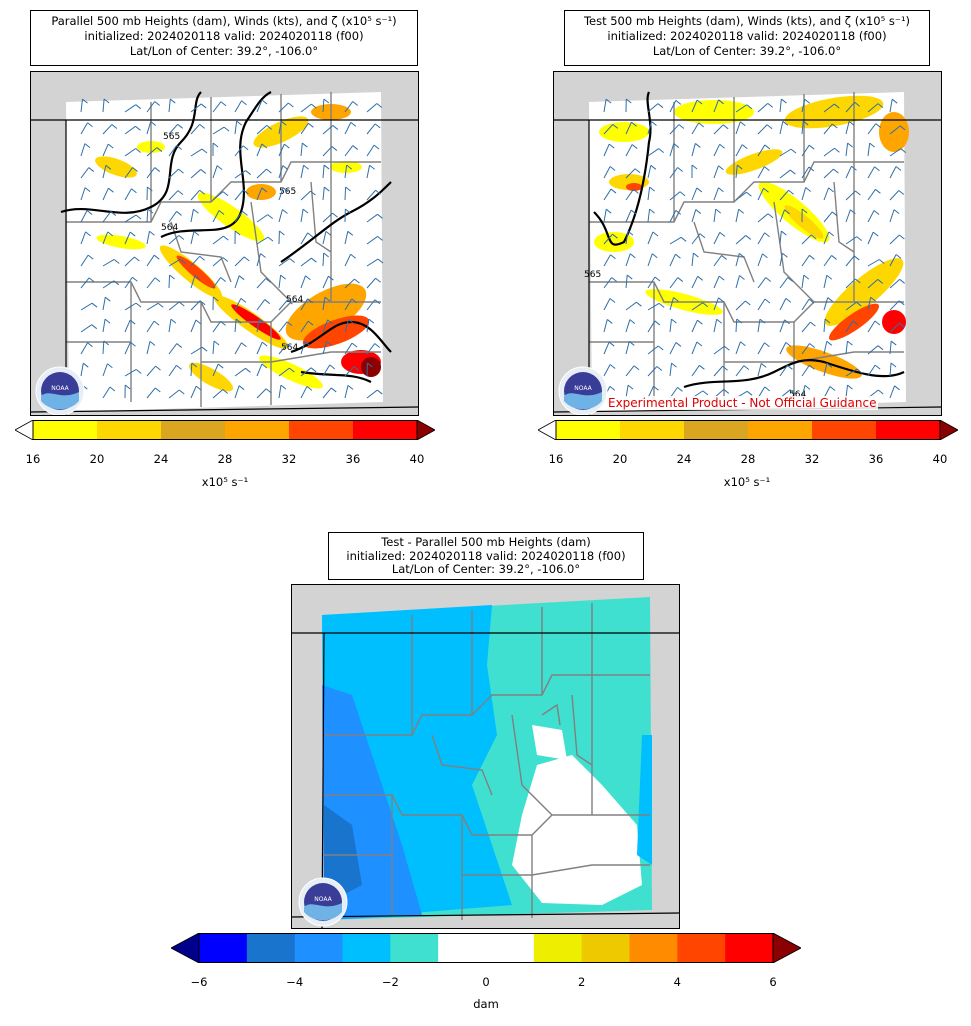  Describe the element at coordinates (323, 899) in the screenshot. I see `noaa-logo-text: NOAA` at that location.